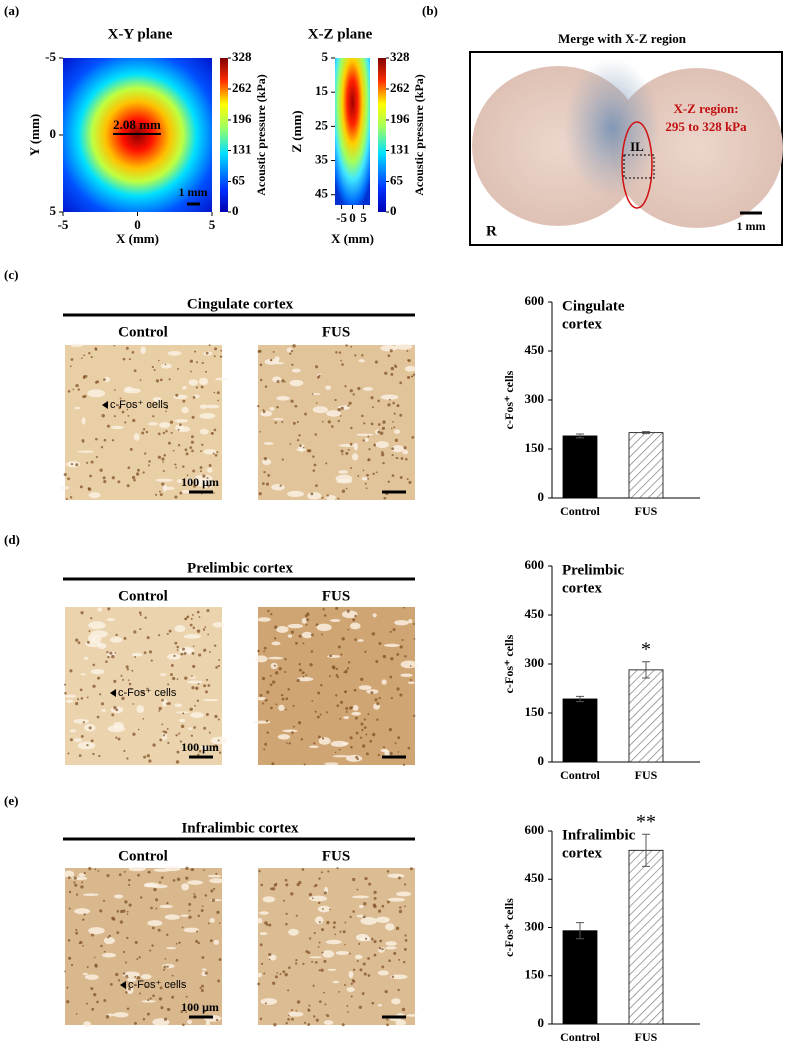  What do you see at coordinates (336, 332) in the screenshot?
I see `group-label: FUS` at bounding box center [336, 332].